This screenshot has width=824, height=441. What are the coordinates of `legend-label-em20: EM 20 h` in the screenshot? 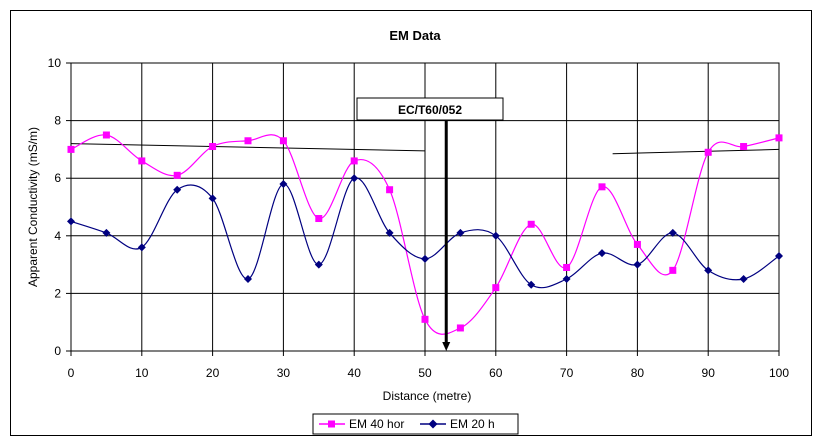 It's located at (472, 424).